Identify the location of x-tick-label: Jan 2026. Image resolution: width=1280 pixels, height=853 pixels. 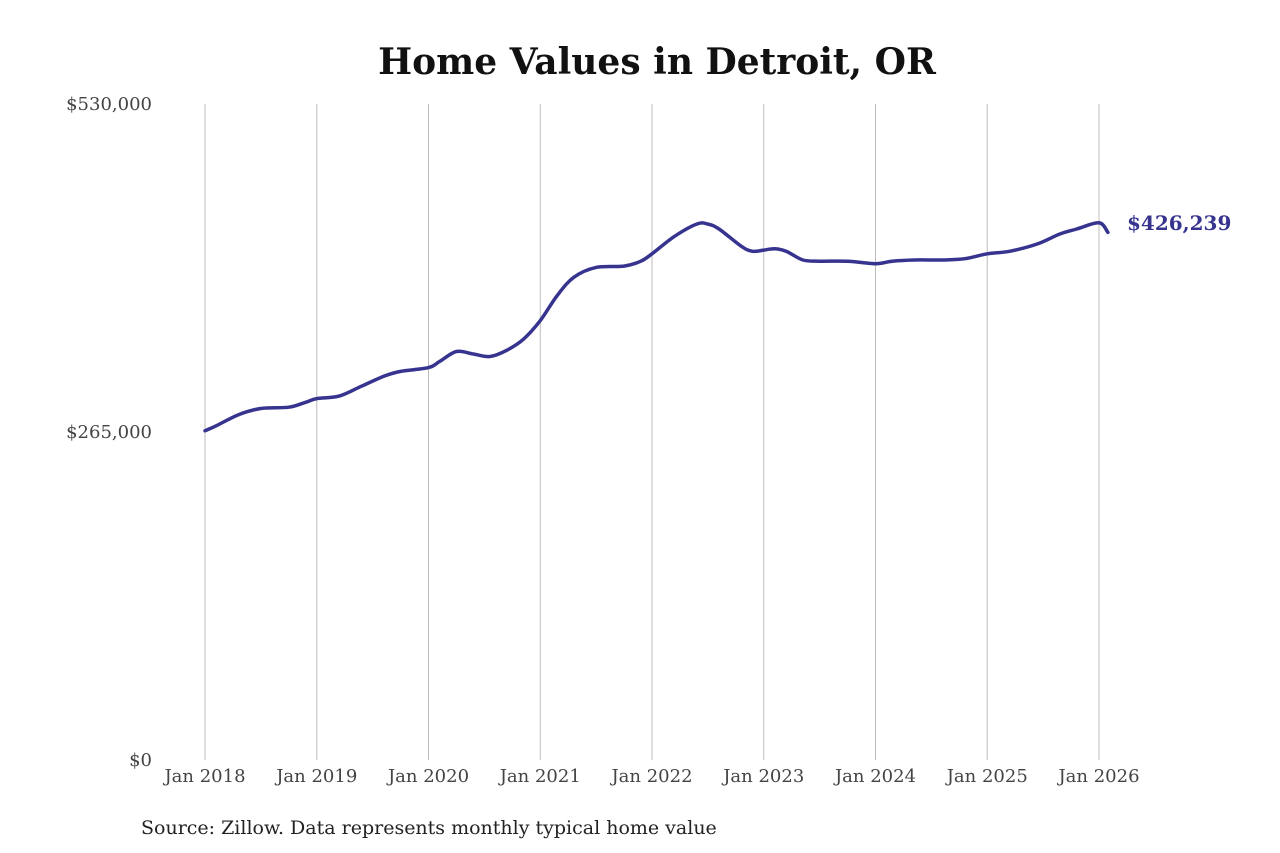
(1097, 776).